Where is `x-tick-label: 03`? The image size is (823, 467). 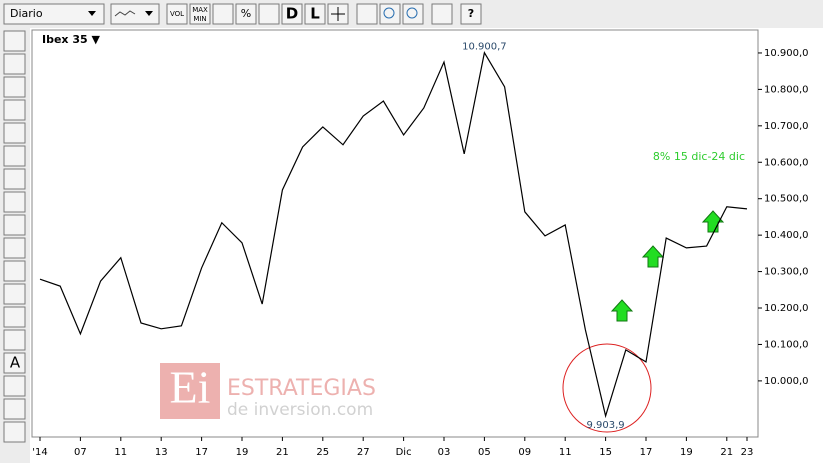
x-tick-label: 03 is located at coordinates (444, 452).